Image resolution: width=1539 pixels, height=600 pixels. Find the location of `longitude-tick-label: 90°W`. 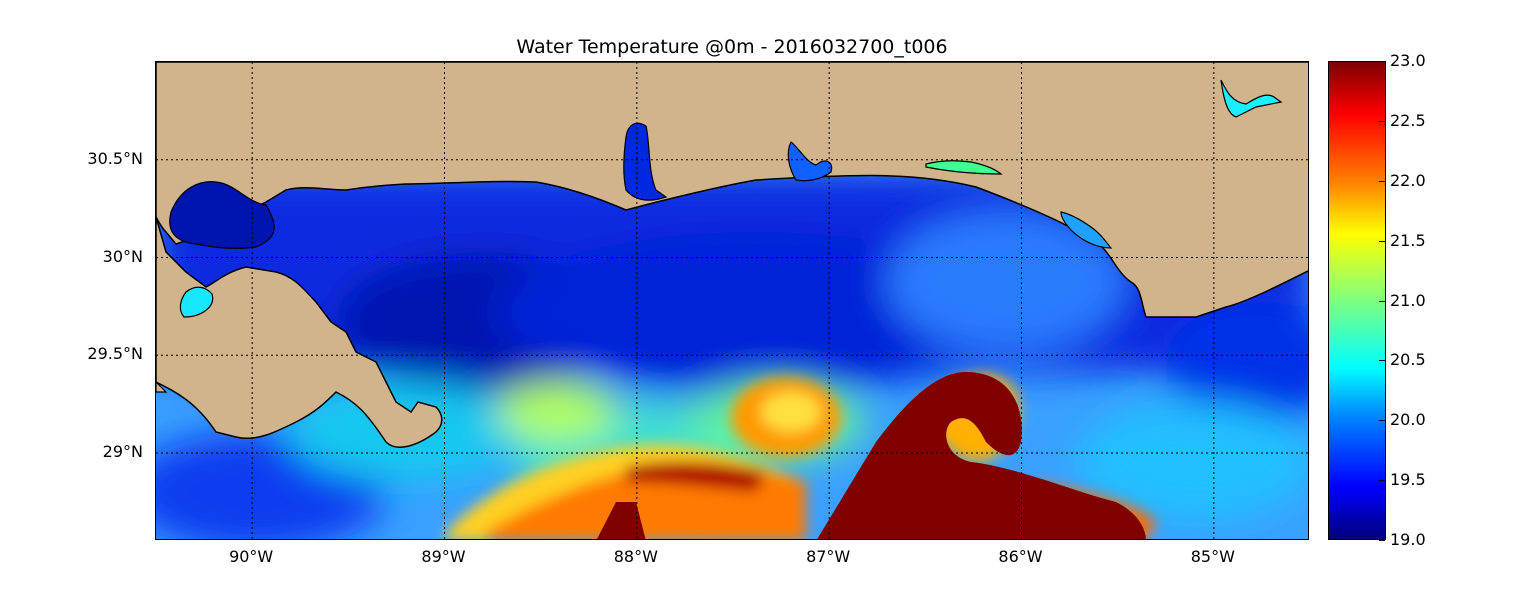

longitude-tick-label: 90°W is located at coordinates (251, 556).